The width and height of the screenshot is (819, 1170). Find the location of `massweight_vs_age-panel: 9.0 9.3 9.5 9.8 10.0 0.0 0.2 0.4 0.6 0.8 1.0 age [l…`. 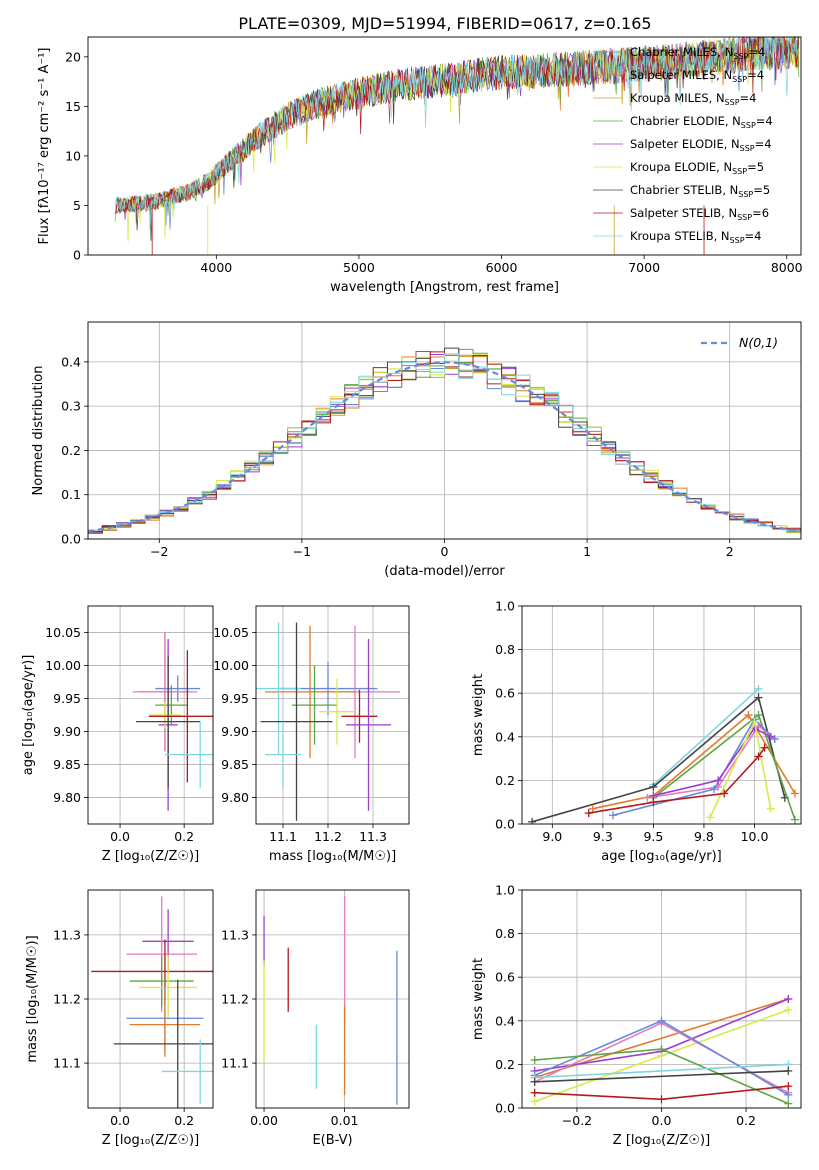

massweight_vs_age-panel: 9.0 9.3 9.5 9.8 10.0 0.0 0.2 0.4 0.6 0.8 1.0 age [l… is located at coordinates (636, 731).